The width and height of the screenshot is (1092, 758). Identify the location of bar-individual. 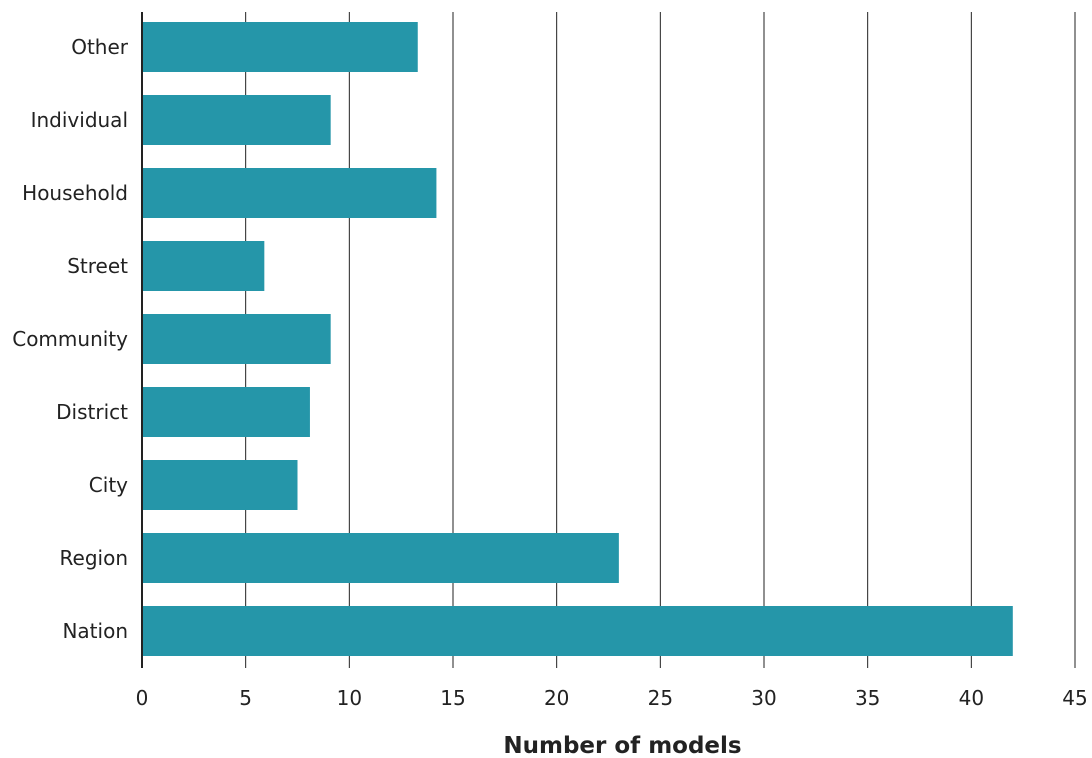
(236, 120).